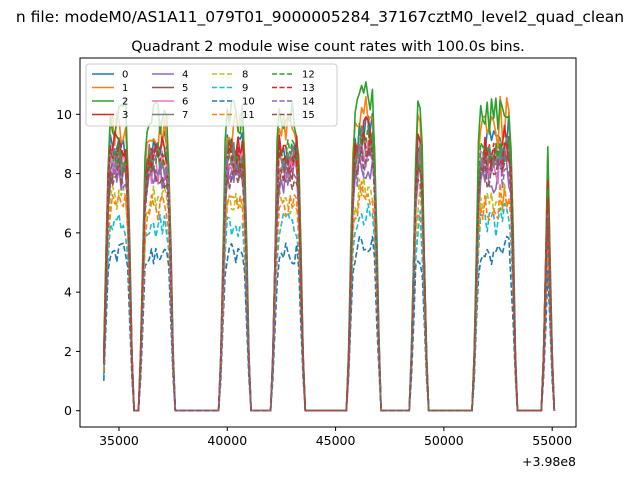 The image size is (640, 480). I want to click on legend-label: 9, so click(245, 88).